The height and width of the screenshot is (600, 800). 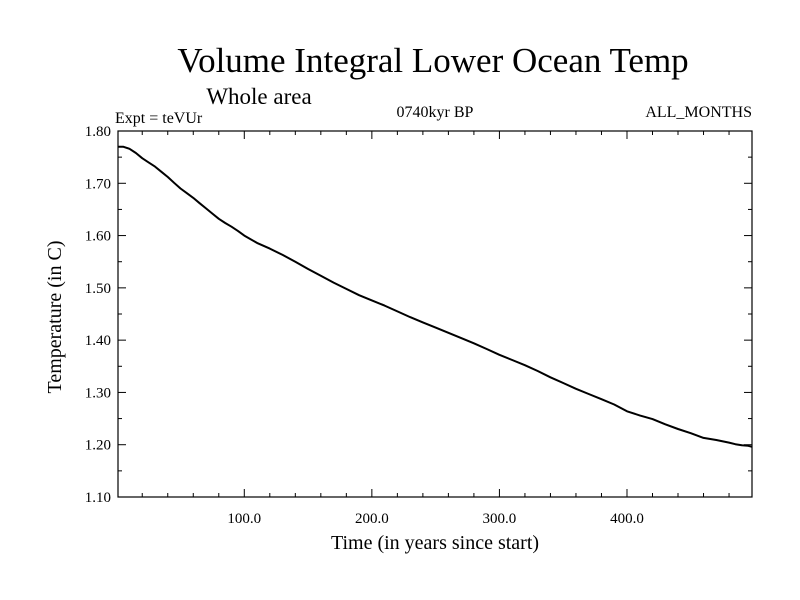 I want to click on y-tick-label: 1.30, so click(x=98, y=393).